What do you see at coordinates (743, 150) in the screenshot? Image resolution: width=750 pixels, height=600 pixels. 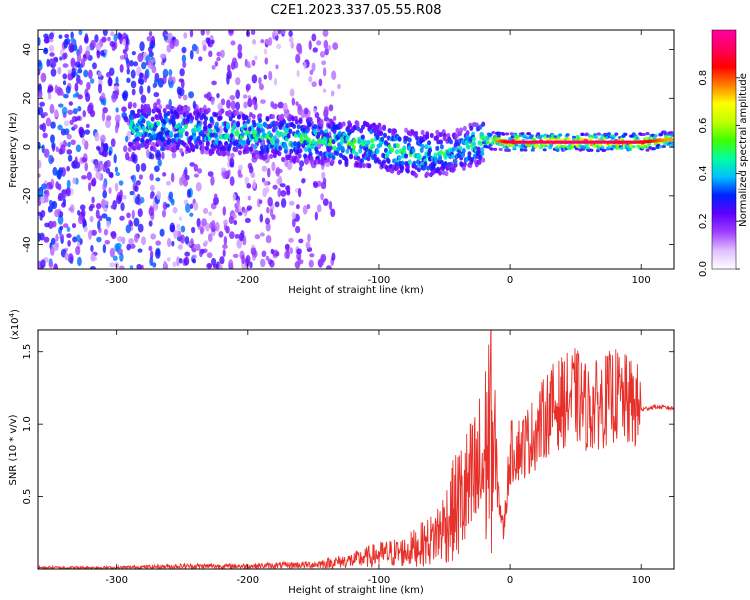 I see `colorbar-label: Normalized spectral amplitude` at bounding box center [743, 150].